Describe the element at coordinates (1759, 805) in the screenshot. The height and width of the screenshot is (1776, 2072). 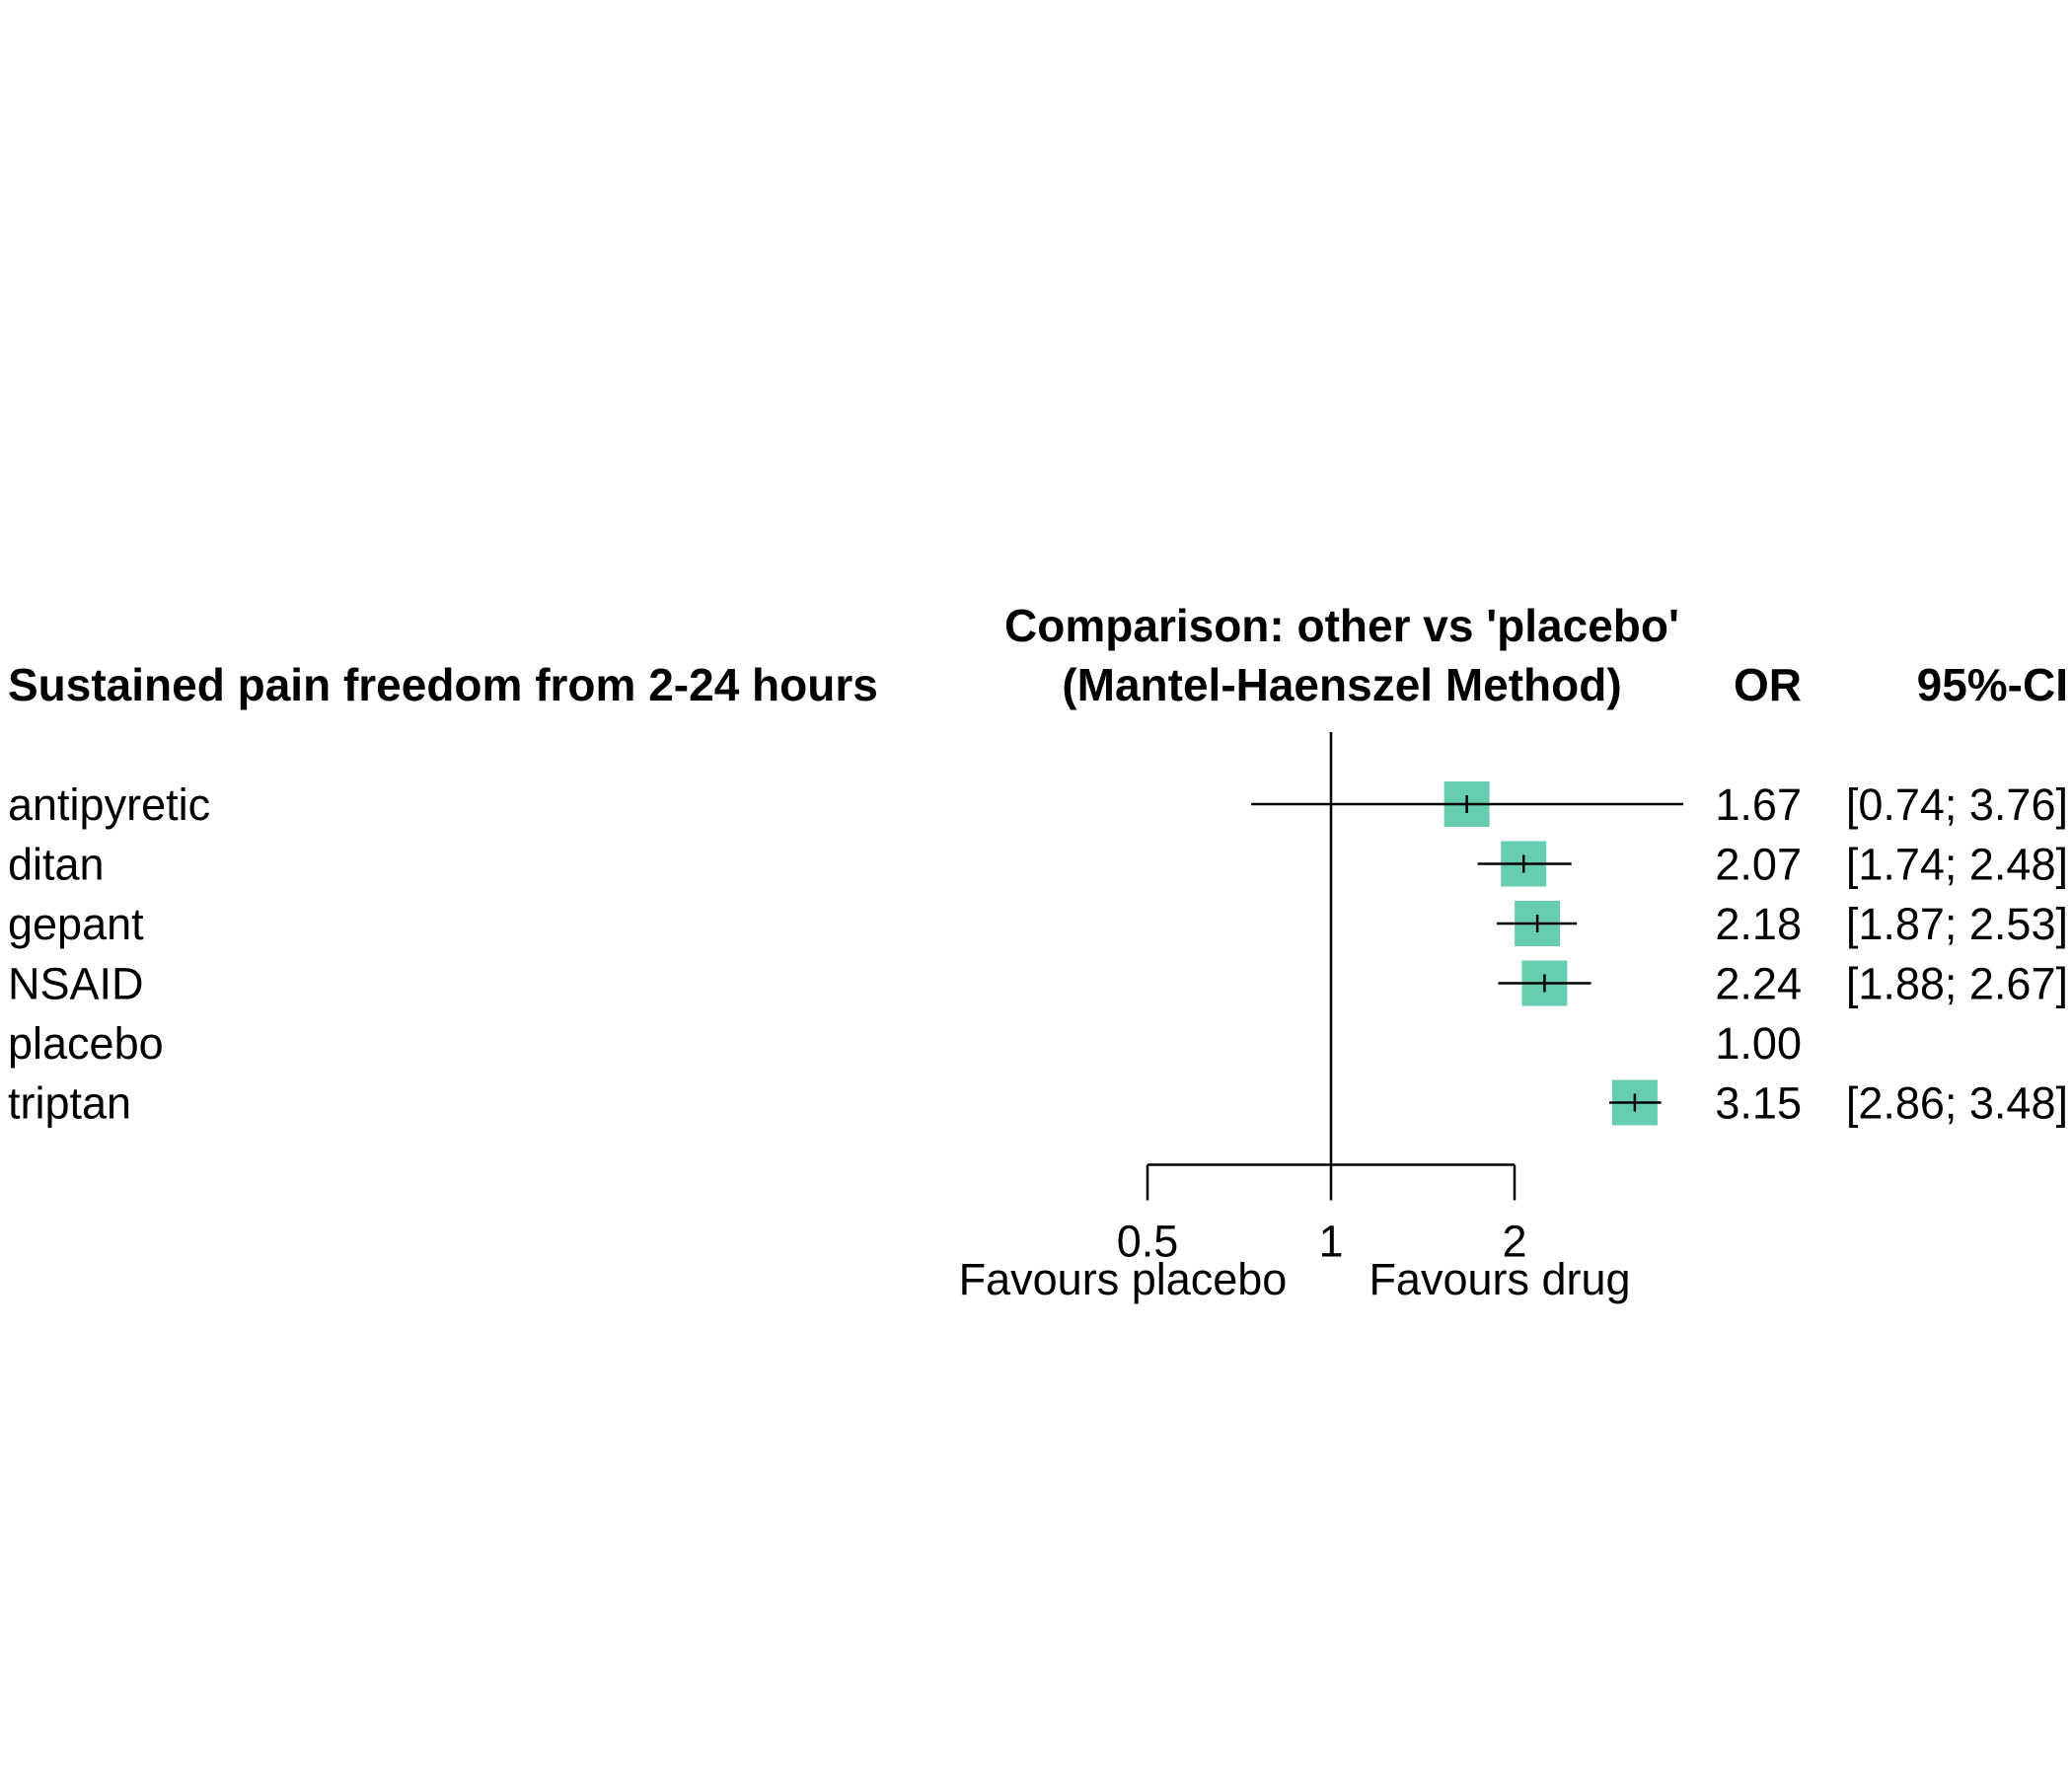
I see `or-value: 1.67` at that location.